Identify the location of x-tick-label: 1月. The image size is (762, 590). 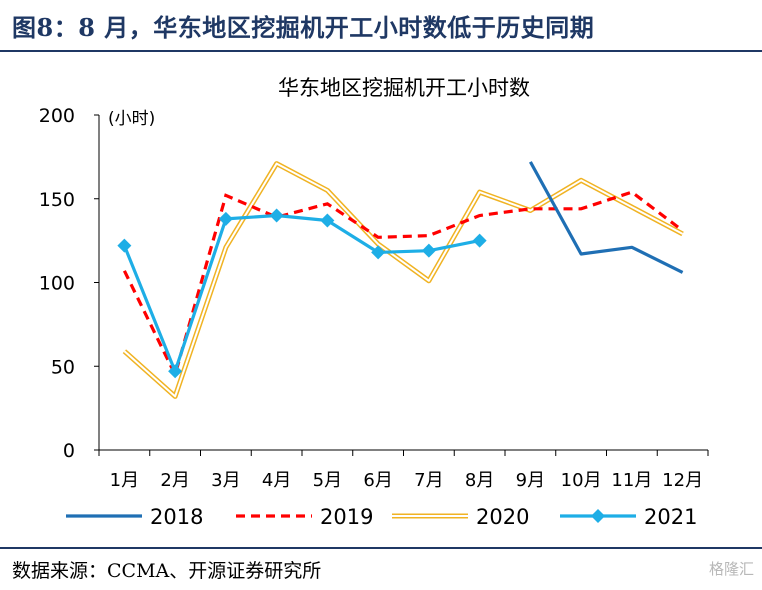
(124, 480).